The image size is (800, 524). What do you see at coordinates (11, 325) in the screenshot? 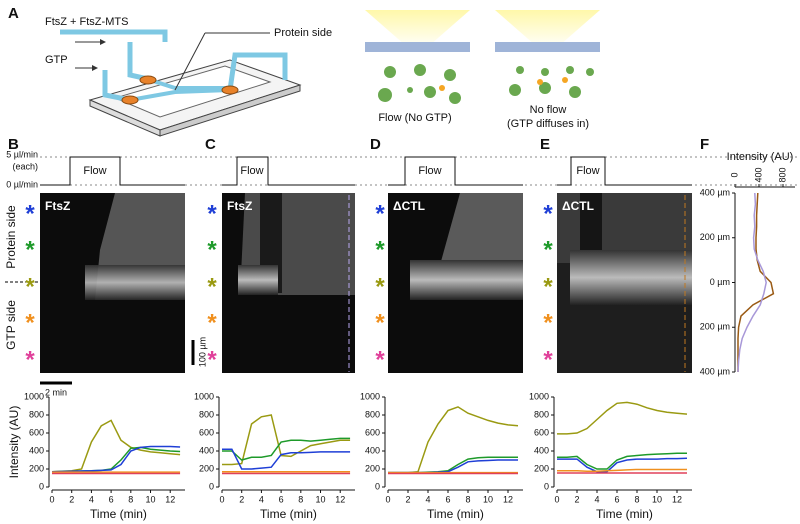
I see `side-label: GTP side` at bounding box center [11, 325].